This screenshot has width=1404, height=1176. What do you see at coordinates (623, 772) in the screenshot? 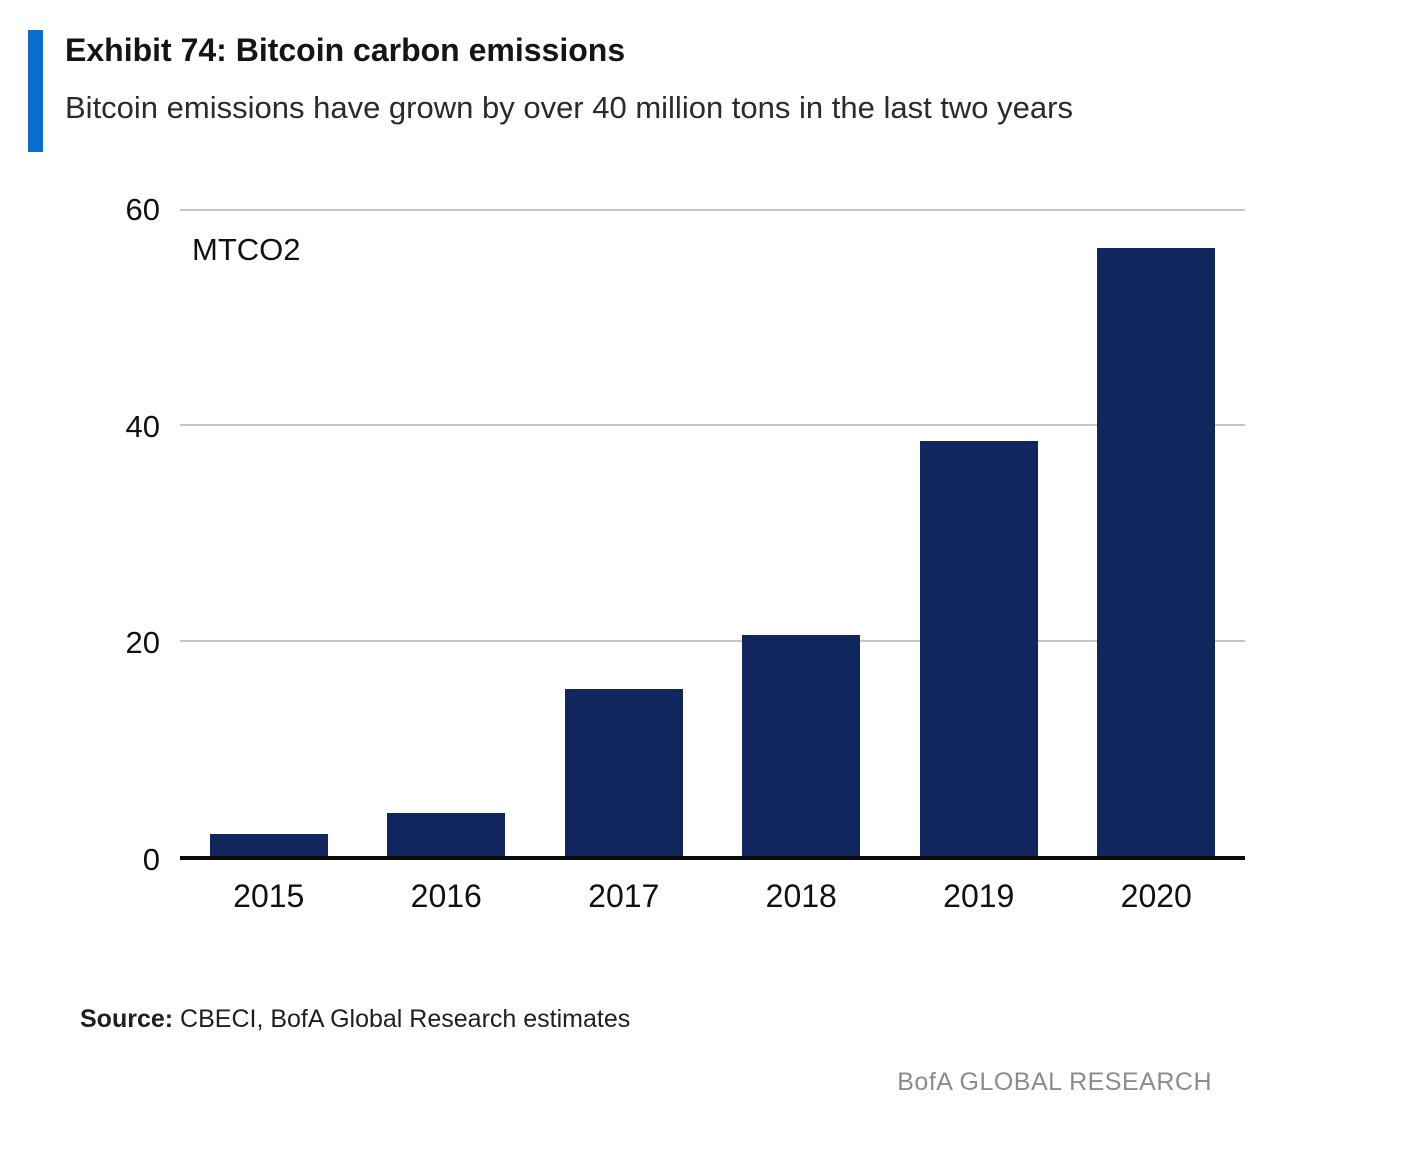
I see `bar-2017` at bounding box center [623, 772].